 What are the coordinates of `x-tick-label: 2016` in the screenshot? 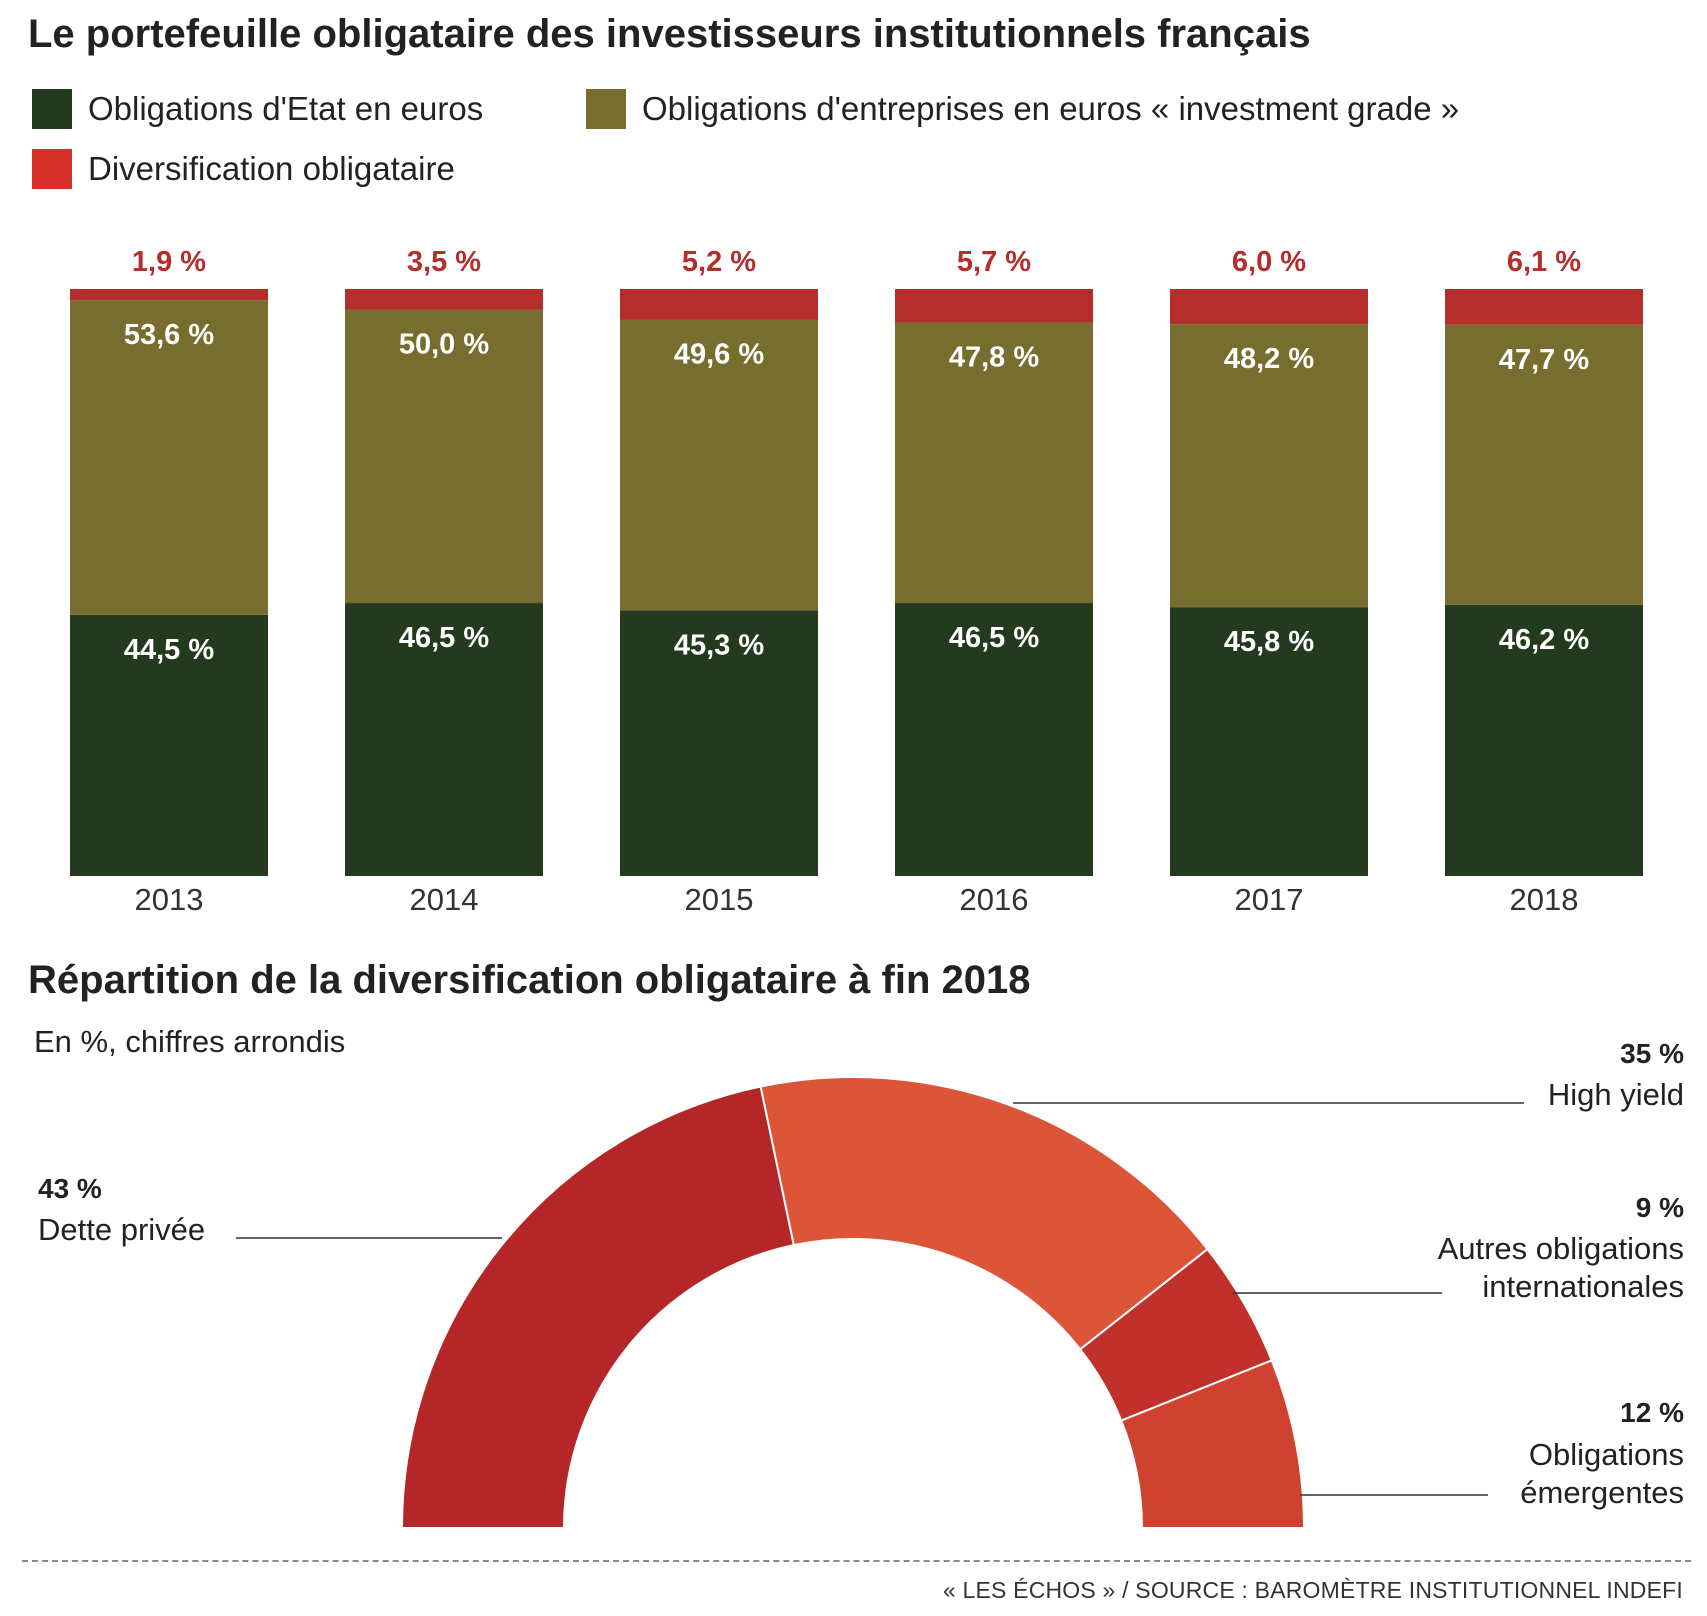 It's located at (994, 899).